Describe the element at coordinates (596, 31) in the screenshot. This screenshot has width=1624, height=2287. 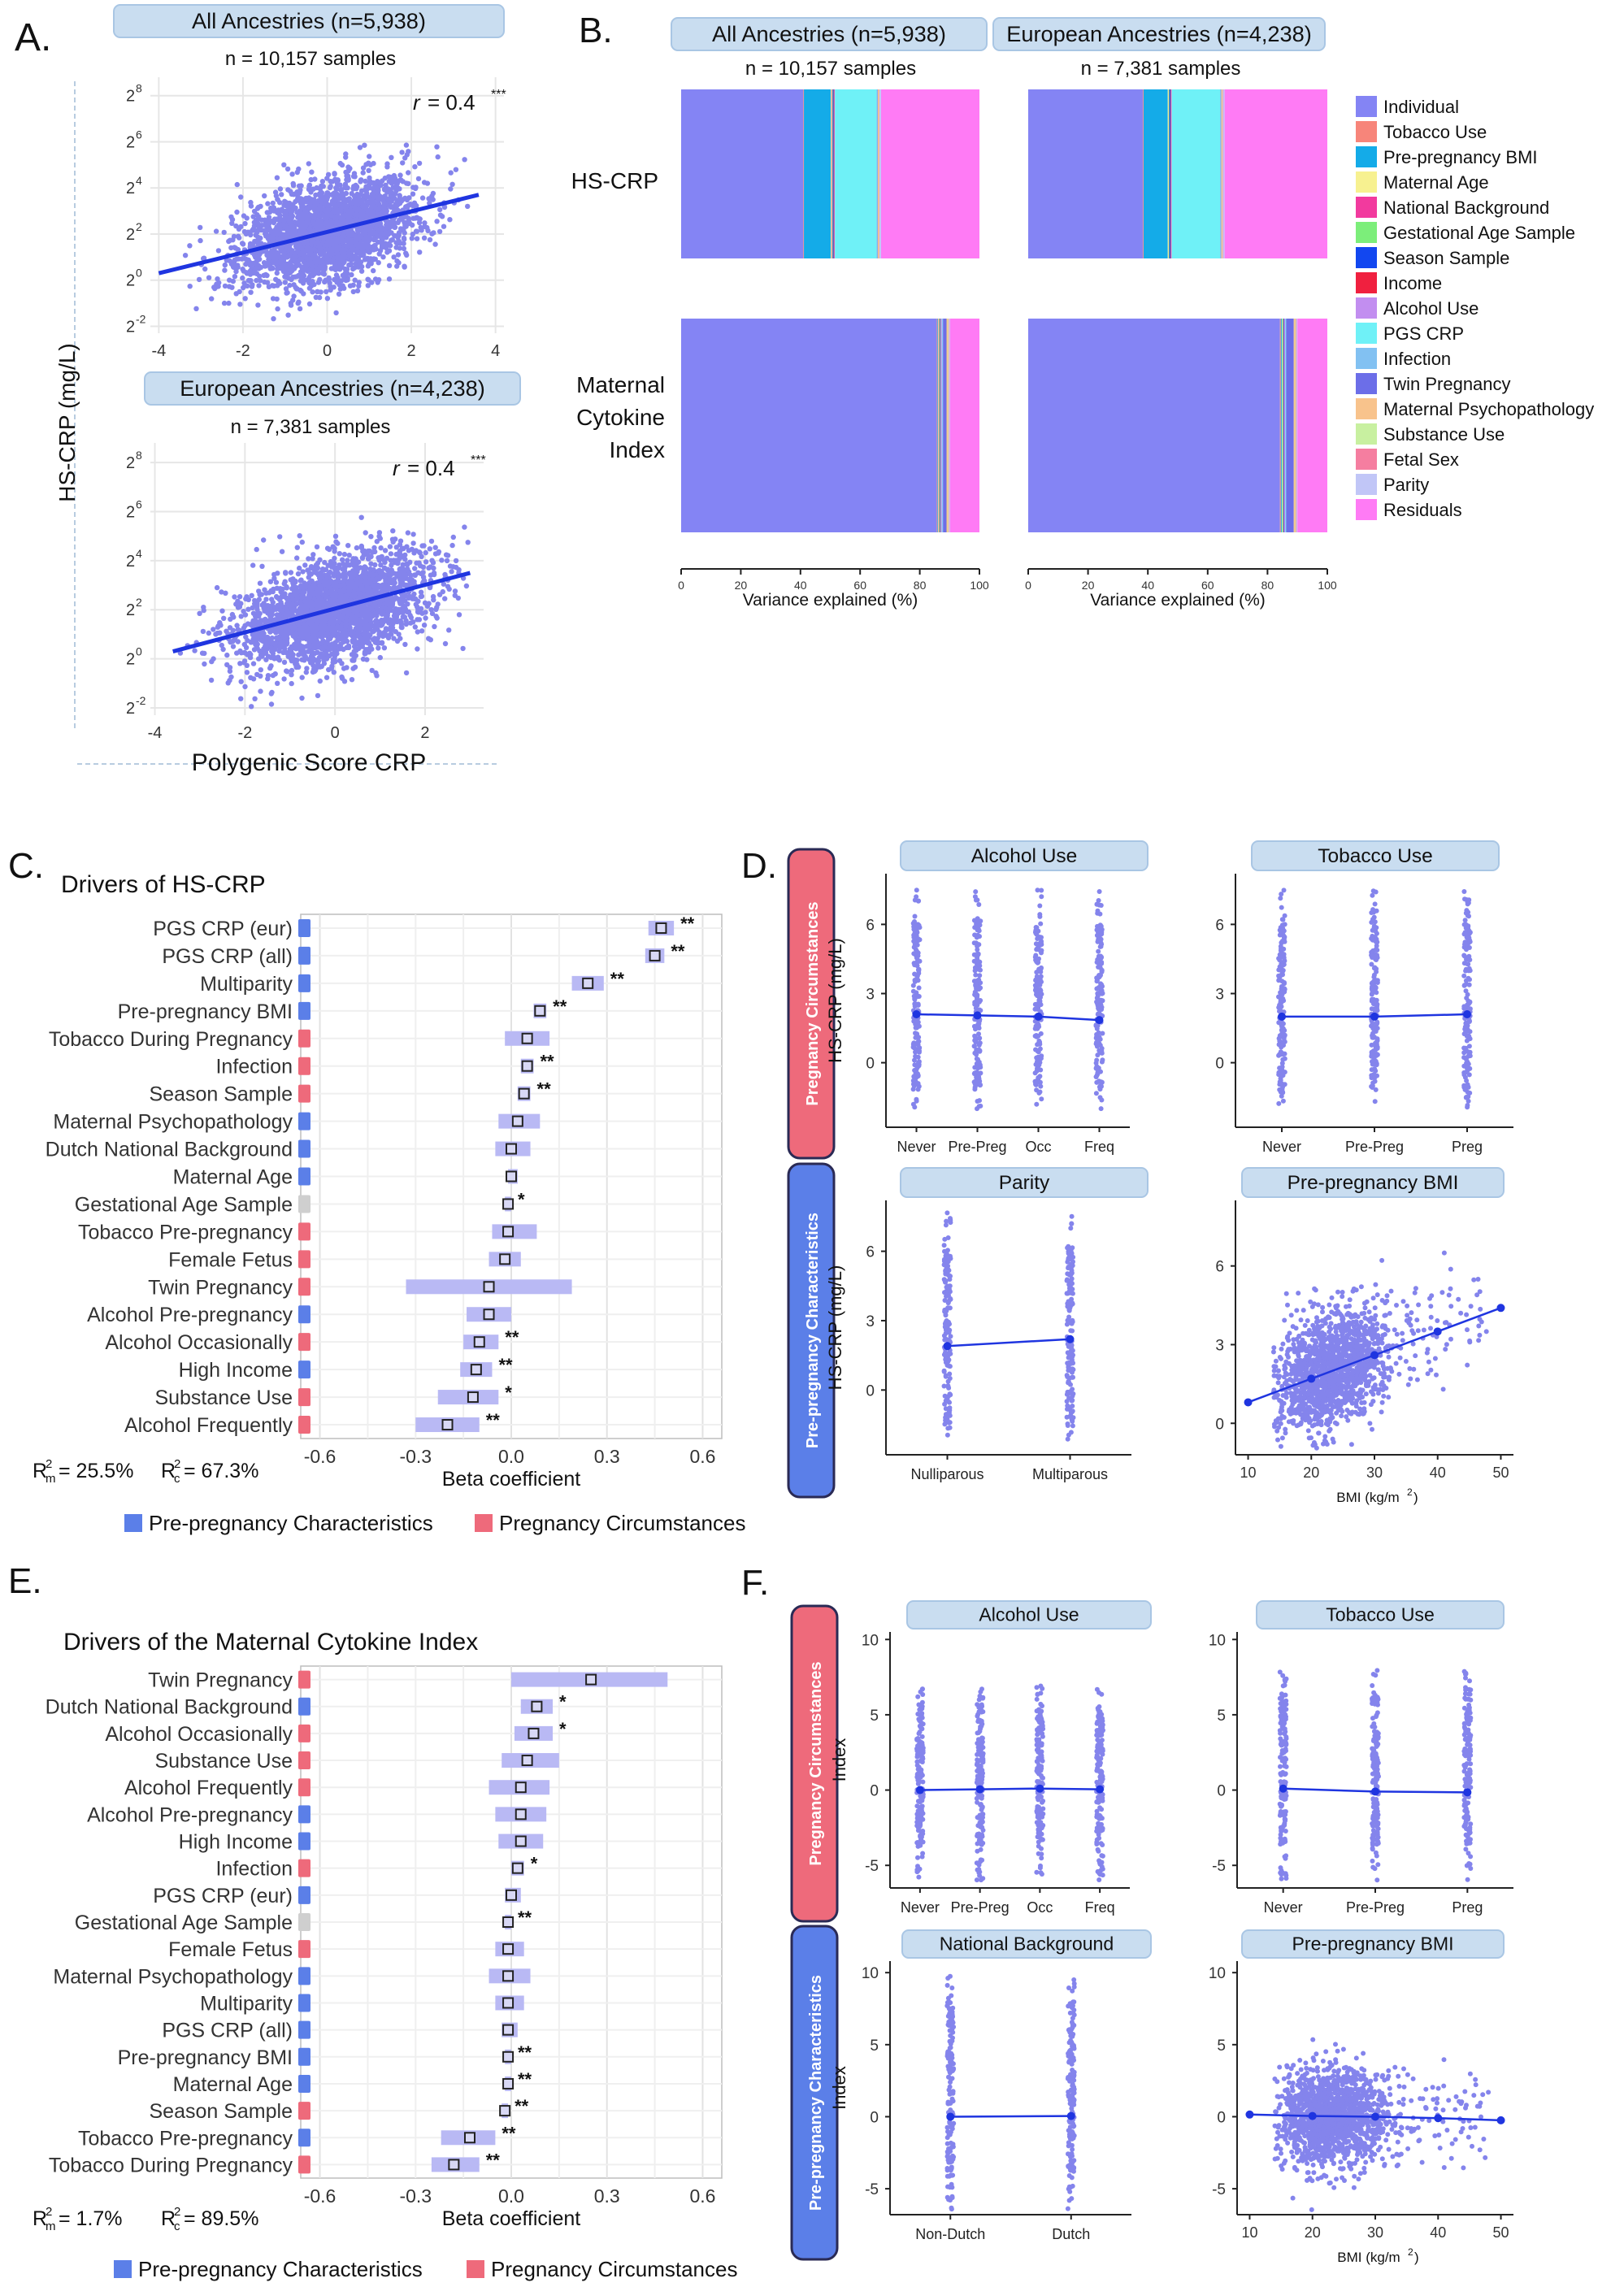
I see `panel-label-b: B.` at that location.